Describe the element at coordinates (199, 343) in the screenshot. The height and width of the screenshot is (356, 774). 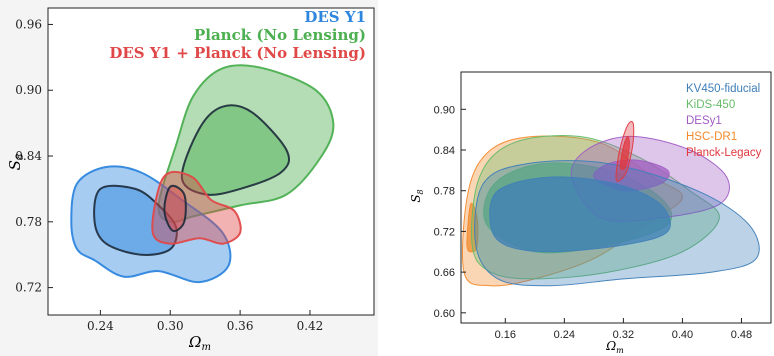
I see `left-x-axis-label: Ωm` at that location.